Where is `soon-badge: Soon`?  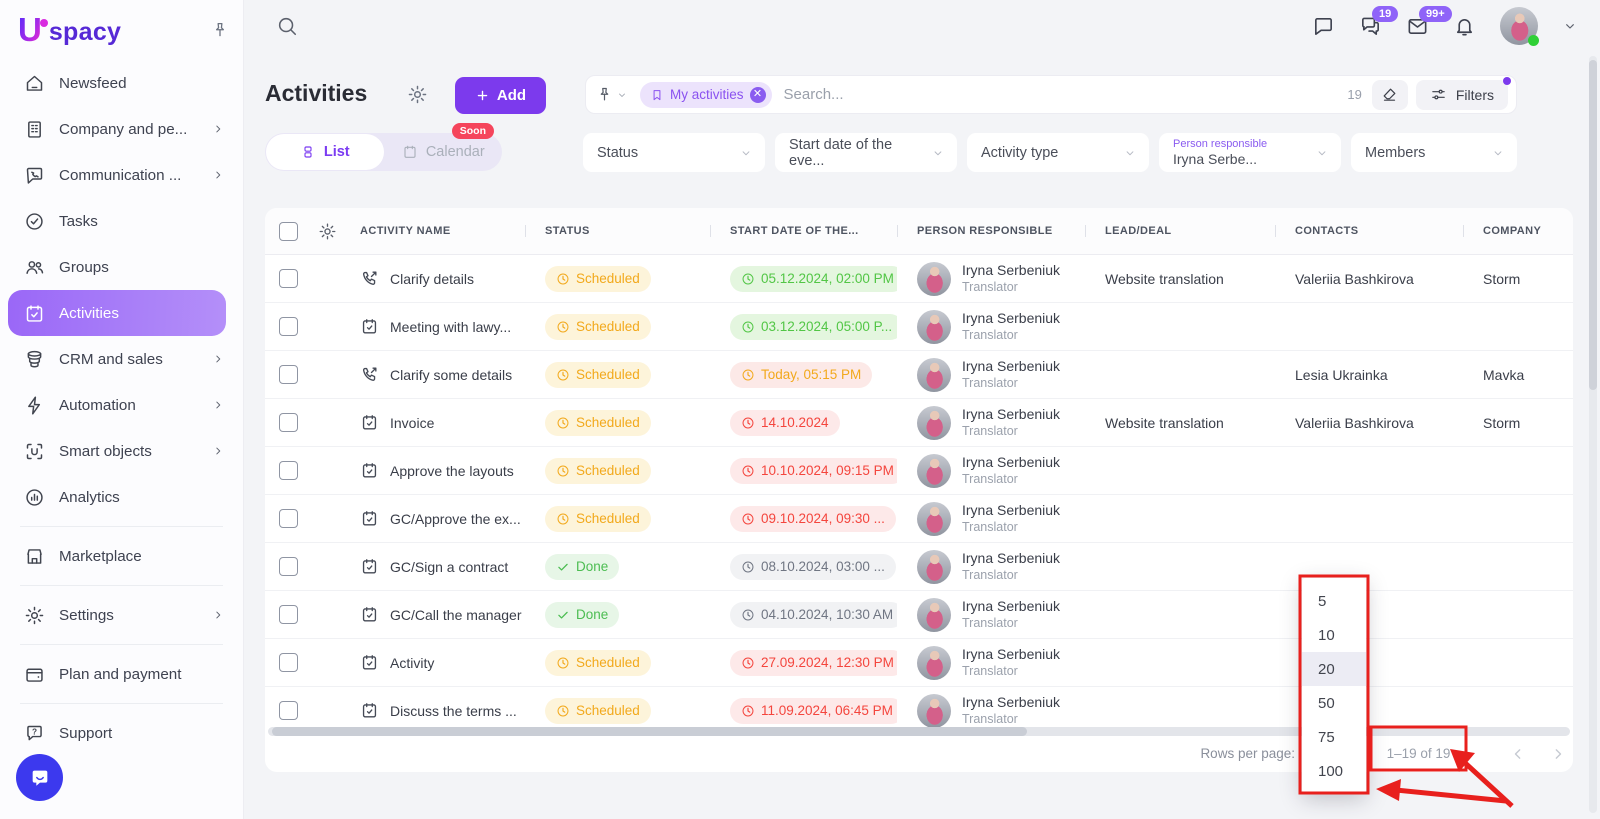
soon-badge: Soon is located at coordinates (472, 131).